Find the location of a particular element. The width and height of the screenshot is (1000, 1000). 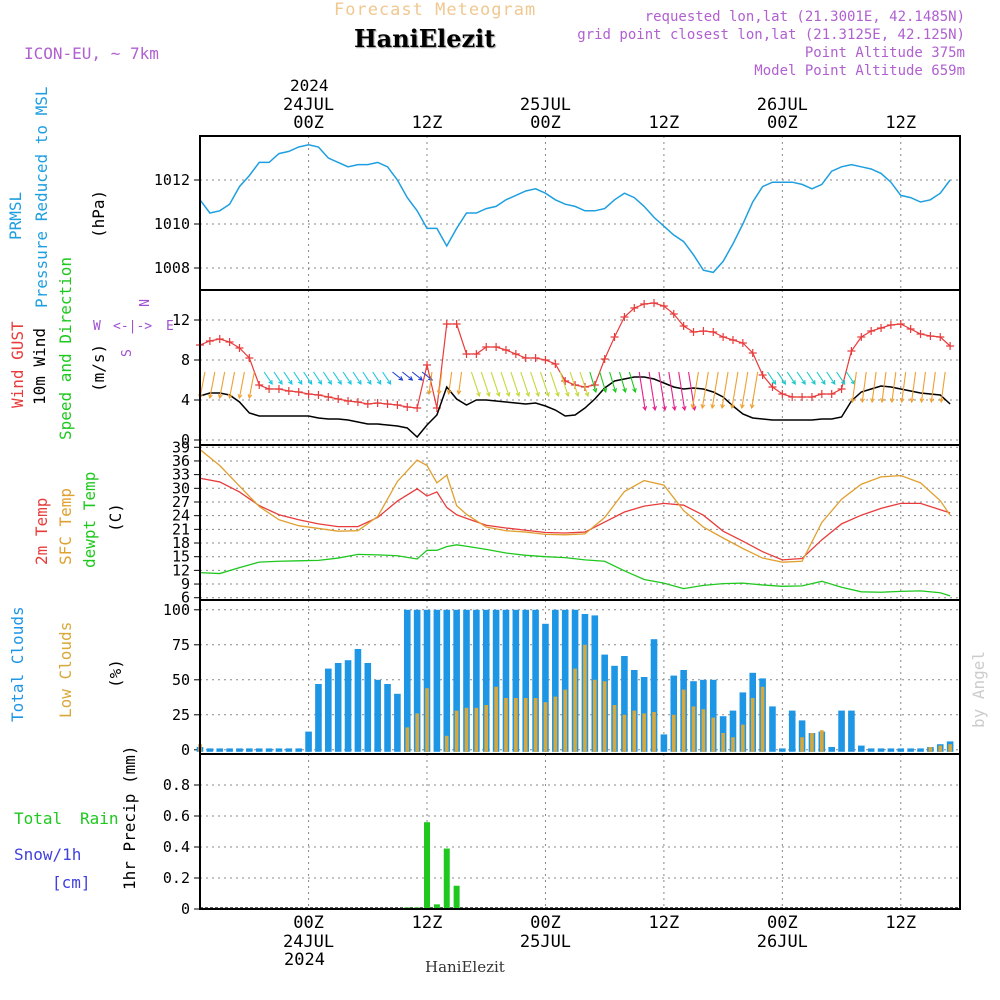

top-hour-label: 00Z is located at coordinates (545, 123).